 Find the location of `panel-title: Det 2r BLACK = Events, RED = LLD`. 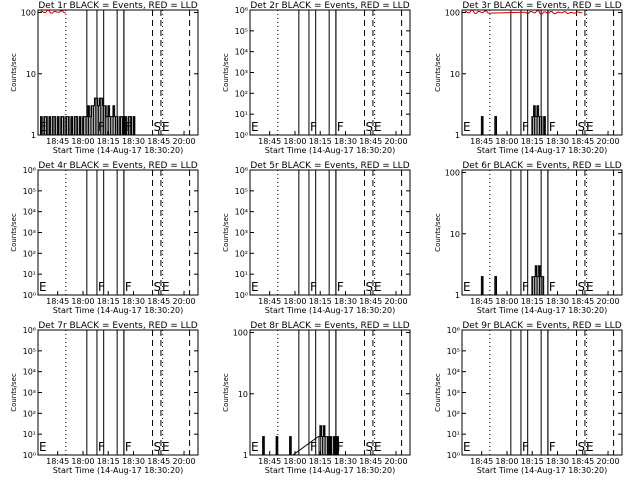

panel-title: Det 2r BLACK = Events, RED = LLD is located at coordinates (329, 6).